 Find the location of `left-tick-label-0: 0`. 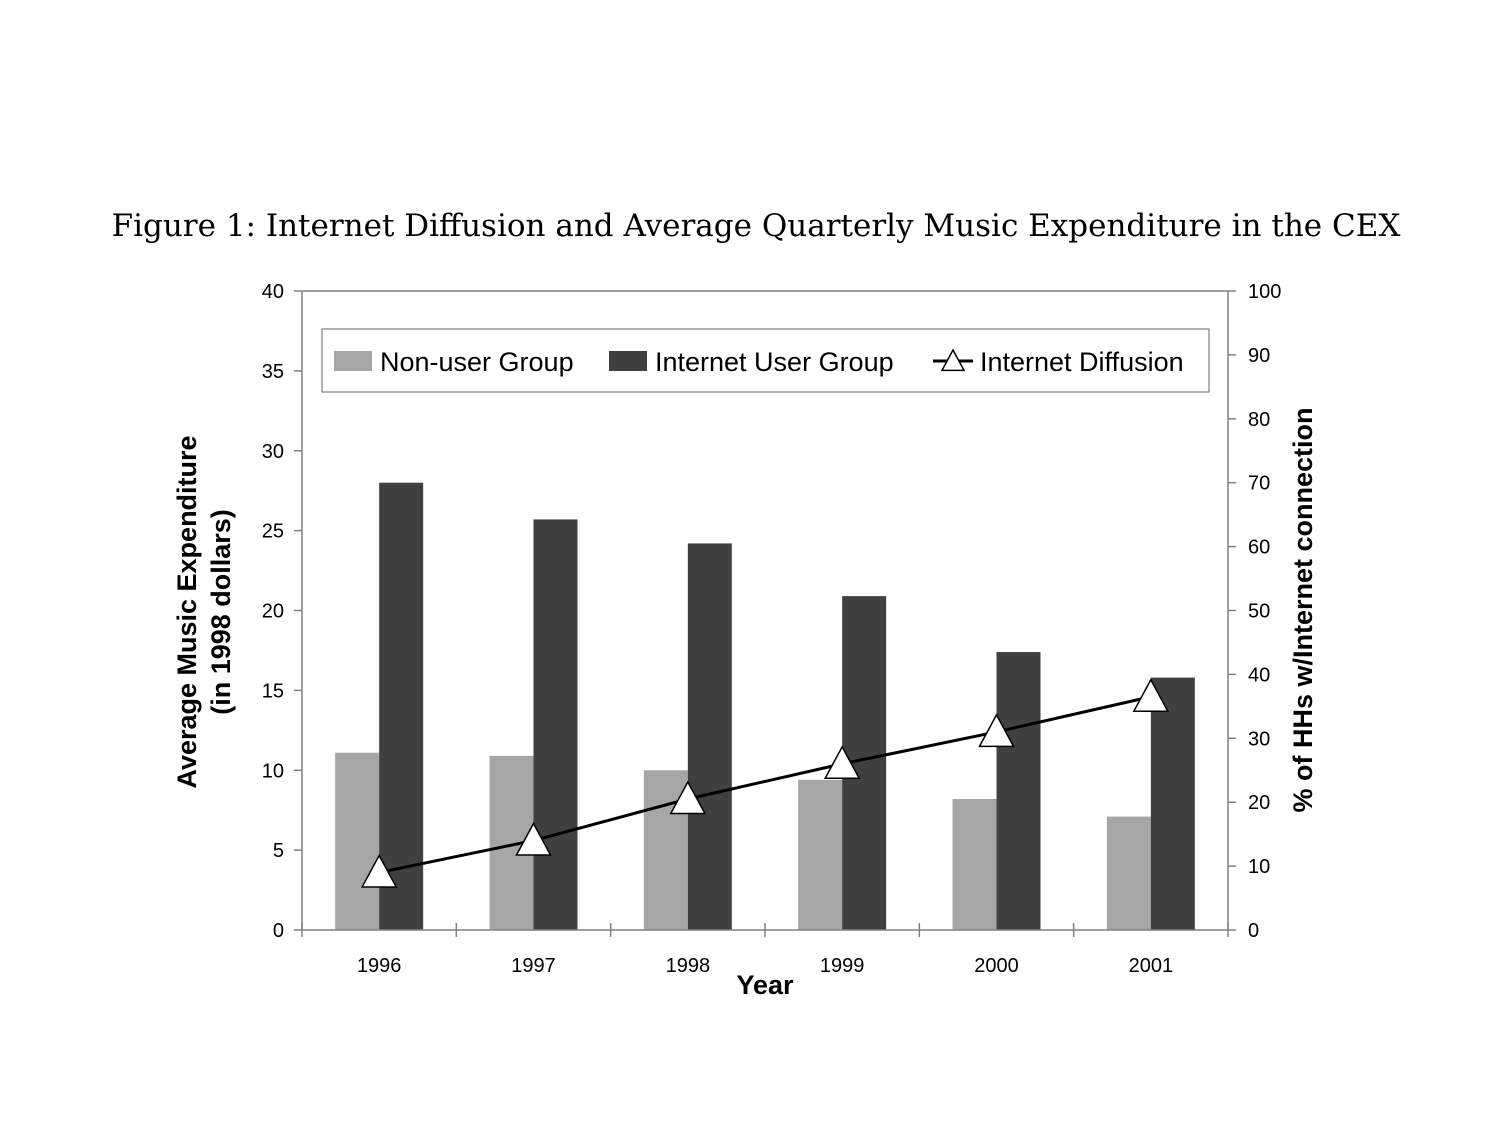

left-tick-label-0: 0 is located at coordinates (278, 931).